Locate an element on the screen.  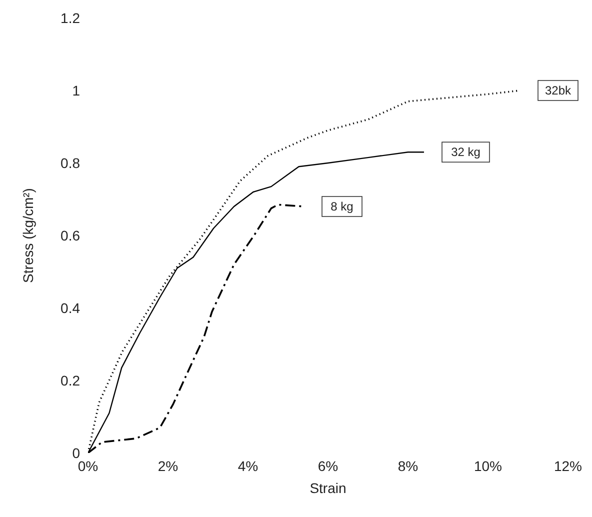
y-tick-label: 1 is located at coordinates (76, 90).